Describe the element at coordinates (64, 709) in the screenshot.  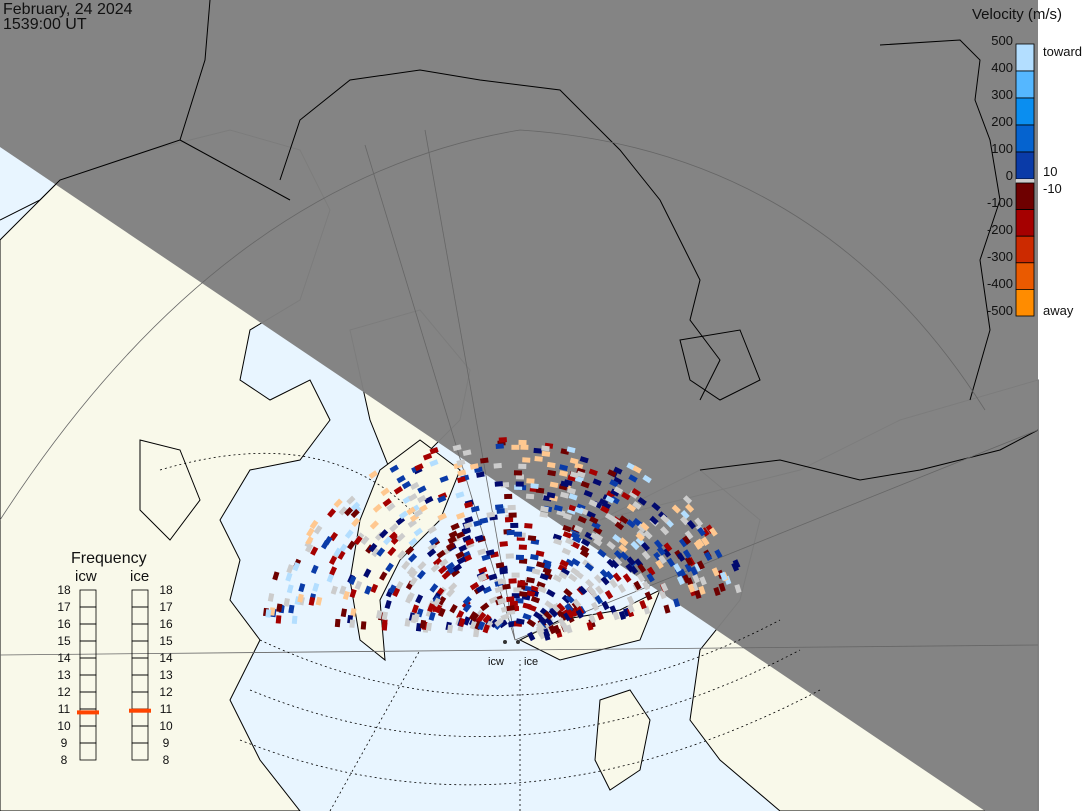
I see `frequency-tick: 11` at that location.